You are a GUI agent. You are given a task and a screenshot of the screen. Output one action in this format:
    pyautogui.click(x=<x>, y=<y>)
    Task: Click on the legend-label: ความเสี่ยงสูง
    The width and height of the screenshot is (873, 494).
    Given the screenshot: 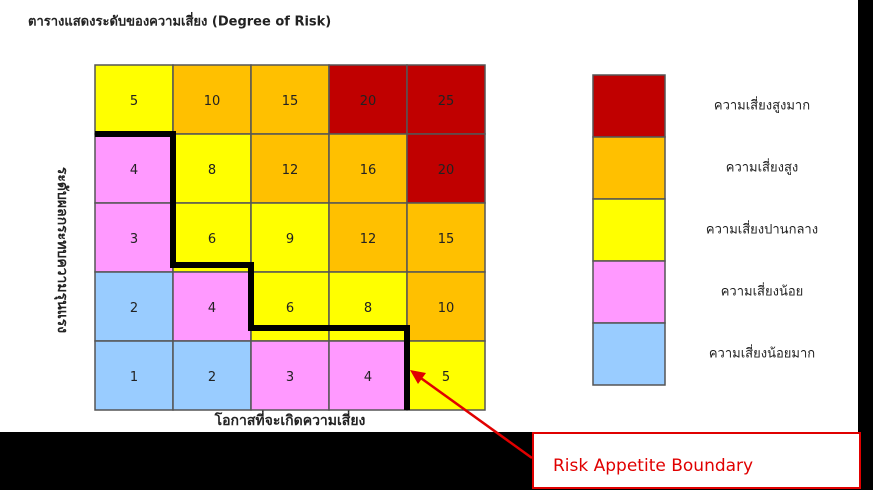 What is the action you would take?
    pyautogui.click(x=762, y=167)
    